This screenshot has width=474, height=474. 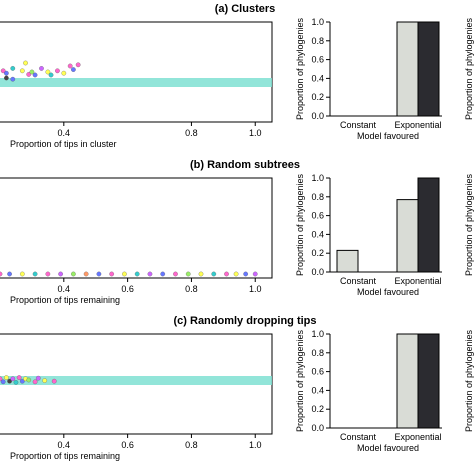 What do you see at coordinates (347, 261) in the screenshot?
I see `bar-constant` at bounding box center [347, 261].